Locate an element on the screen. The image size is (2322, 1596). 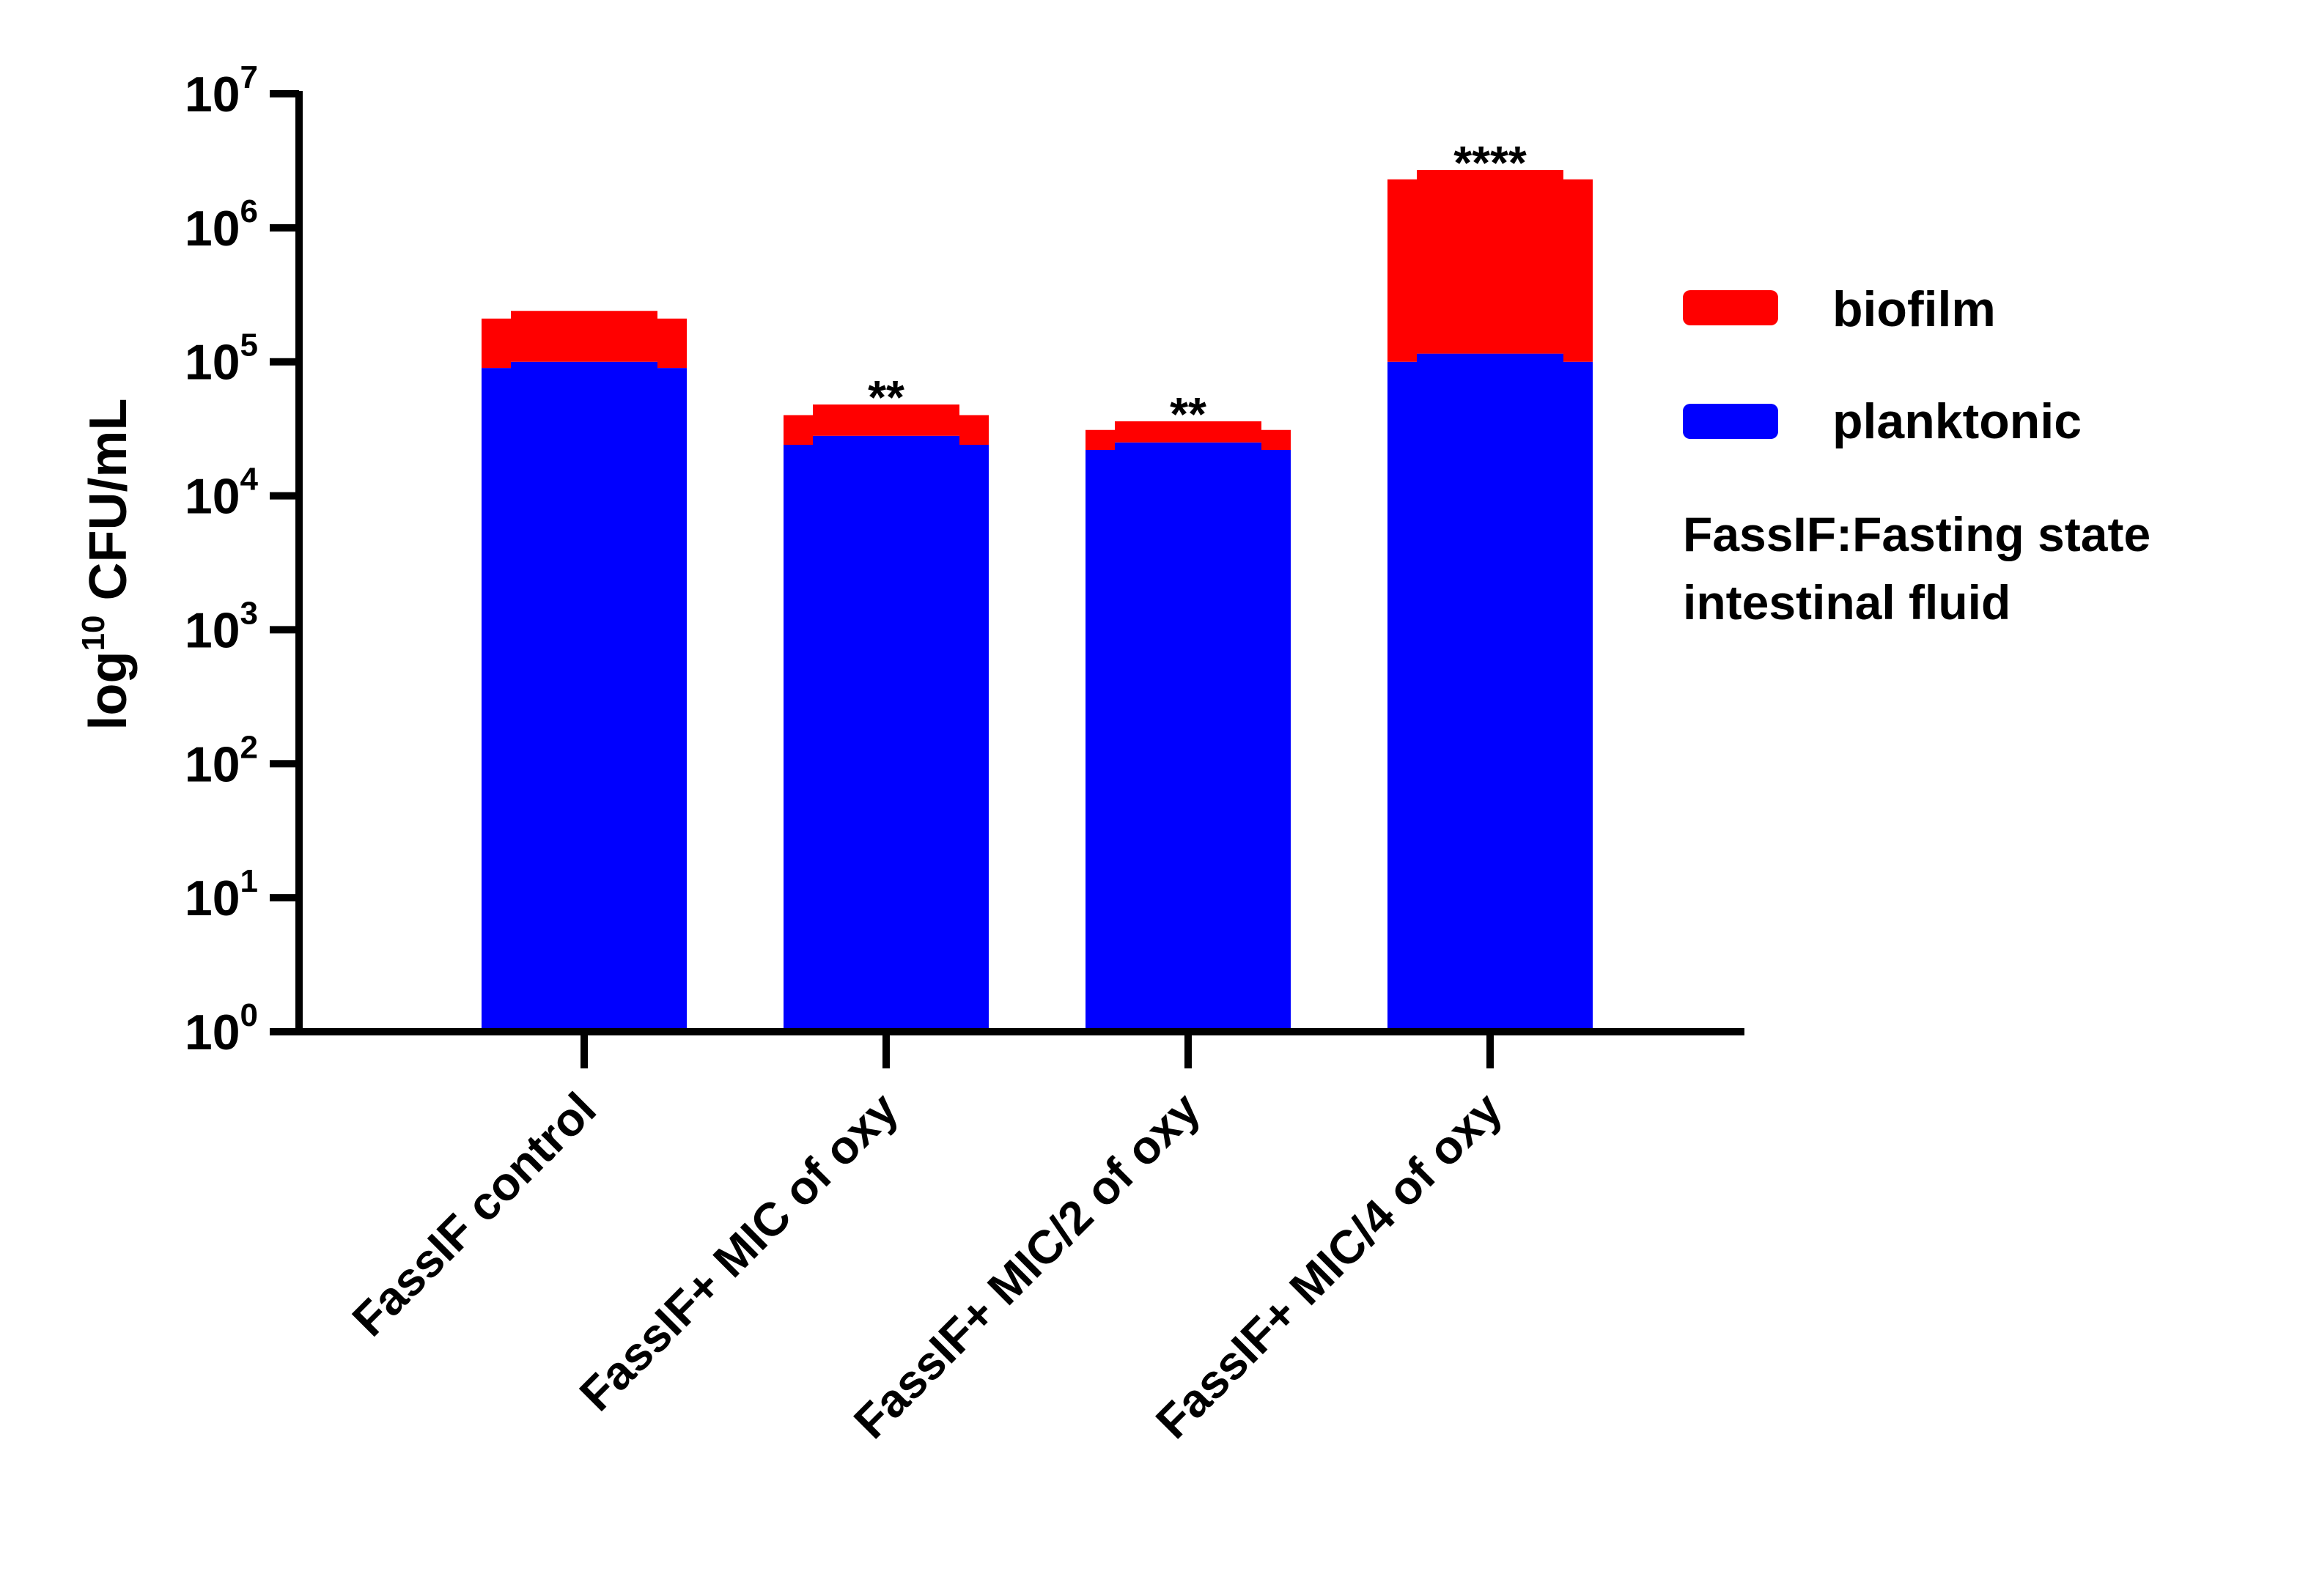
y-axis-title-prefix: log is located at coordinates (108, 690).